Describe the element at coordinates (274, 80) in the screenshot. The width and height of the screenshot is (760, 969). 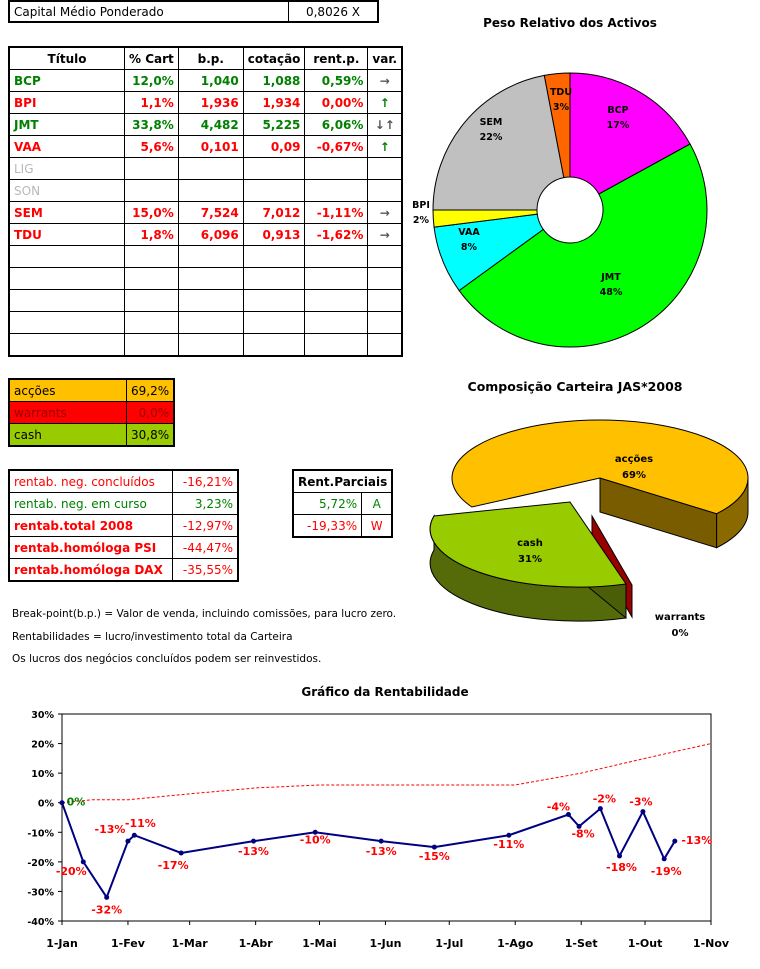
I see `cell-cot: 1,088` at that location.